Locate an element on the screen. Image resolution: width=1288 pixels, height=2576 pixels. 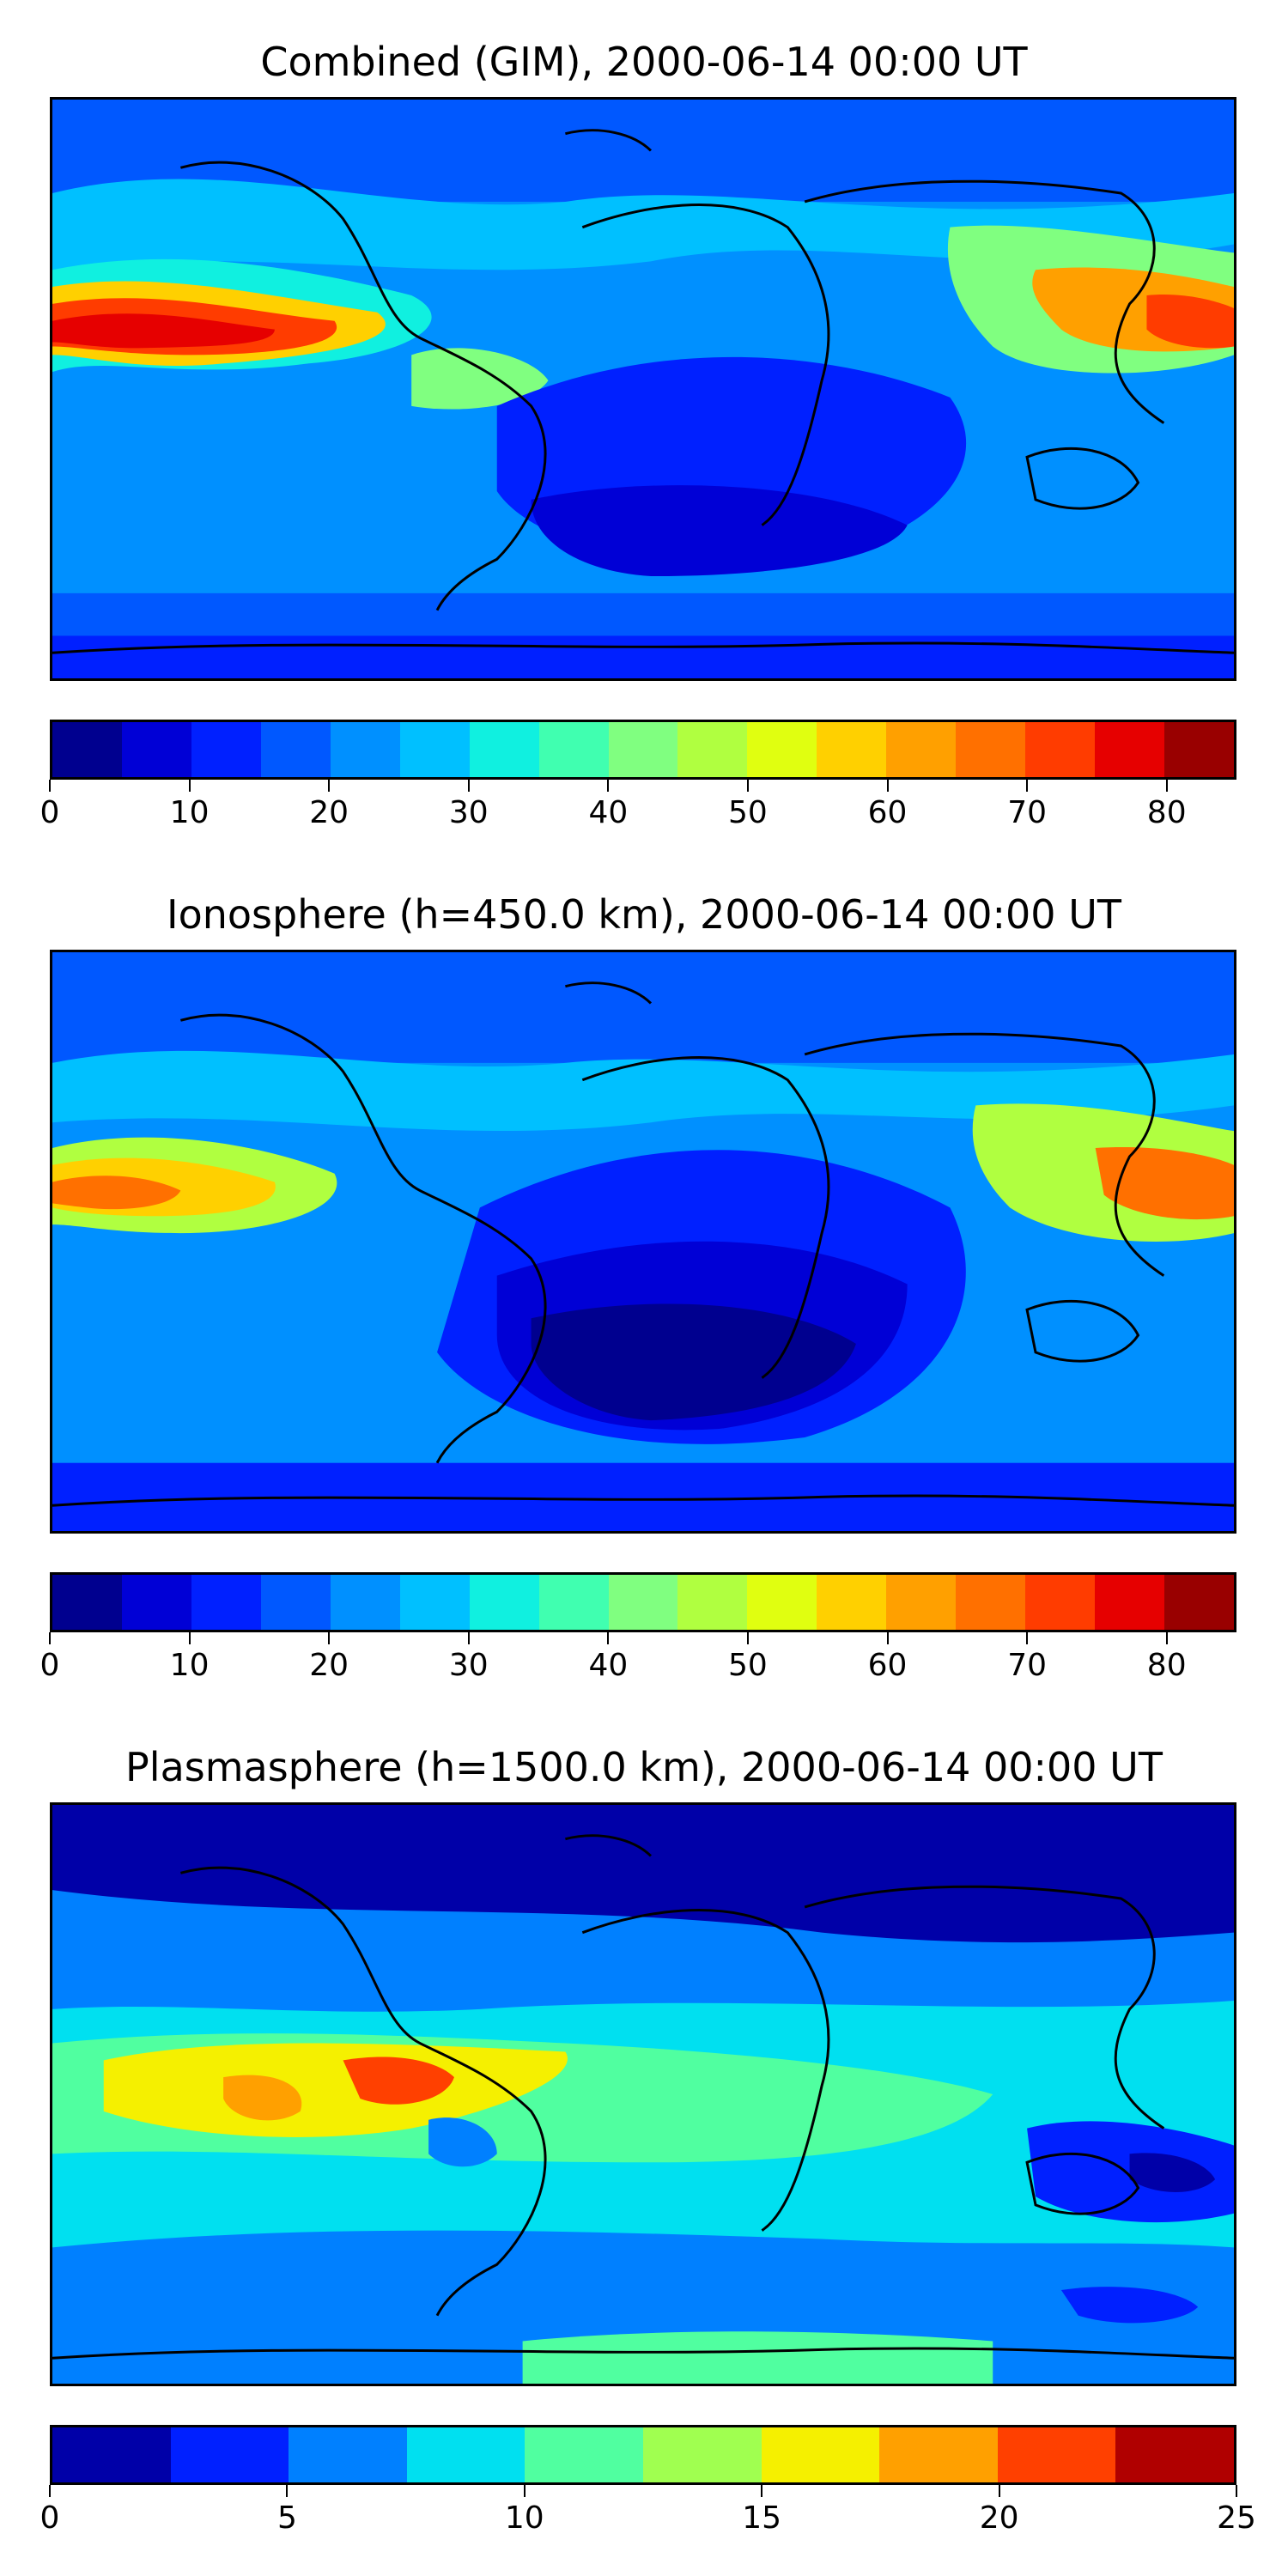
colorbar-plasmasphere is located at coordinates (643, 2455).